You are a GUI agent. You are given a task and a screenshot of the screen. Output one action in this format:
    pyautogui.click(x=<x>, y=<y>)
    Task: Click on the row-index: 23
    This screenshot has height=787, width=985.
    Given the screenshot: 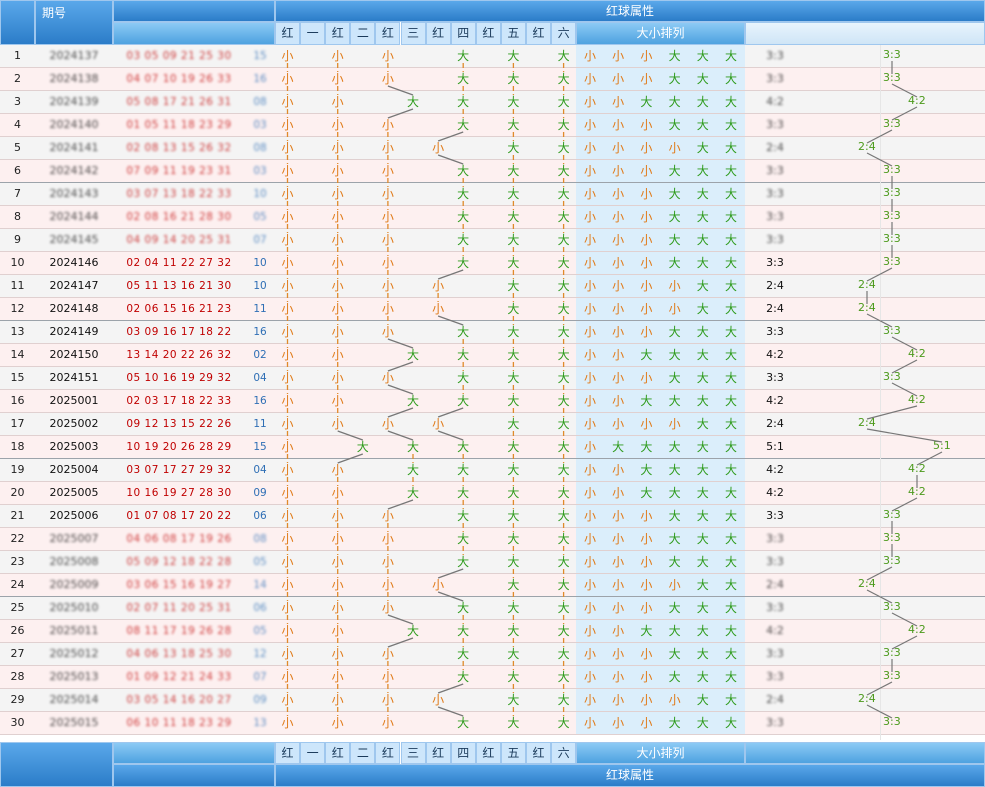 What is the action you would take?
    pyautogui.click(x=17, y=561)
    